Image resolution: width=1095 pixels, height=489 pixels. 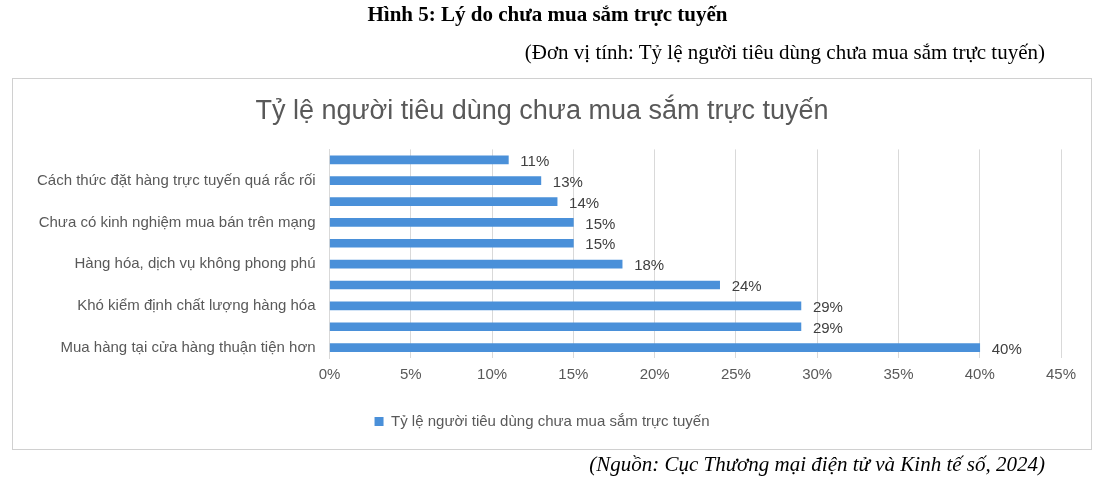 I want to click on data-label: 40%, so click(x=1006, y=348).